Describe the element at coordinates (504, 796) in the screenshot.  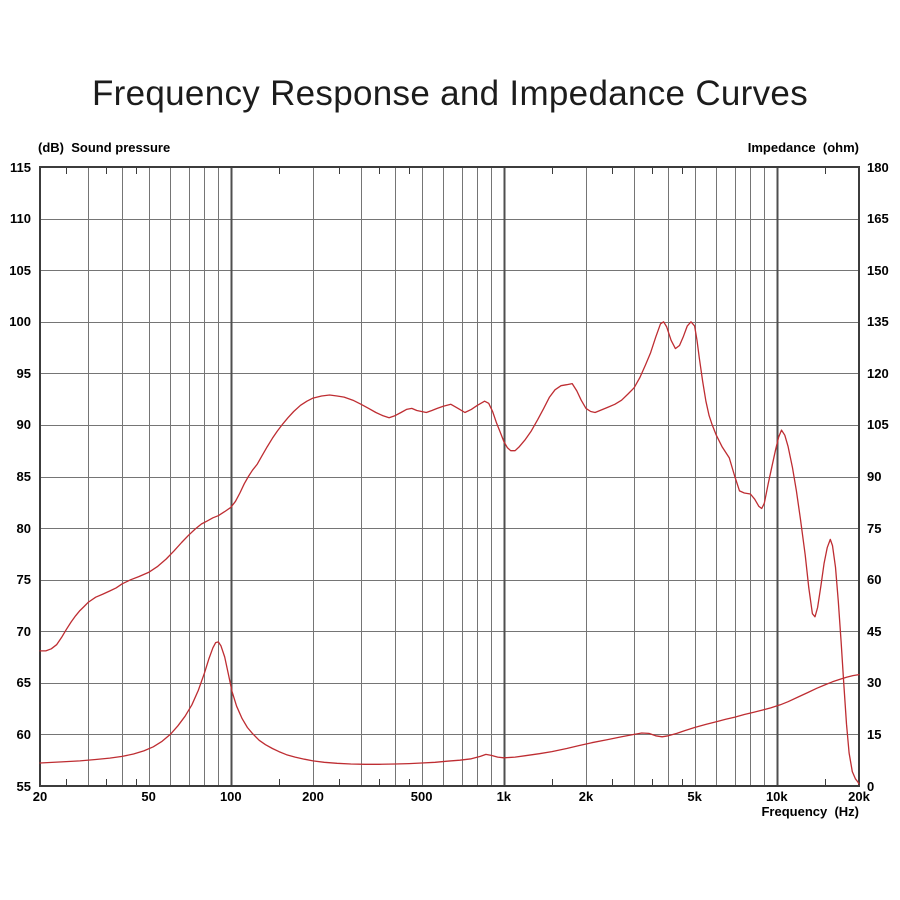
I see `x-tick-label: 1k` at that location.